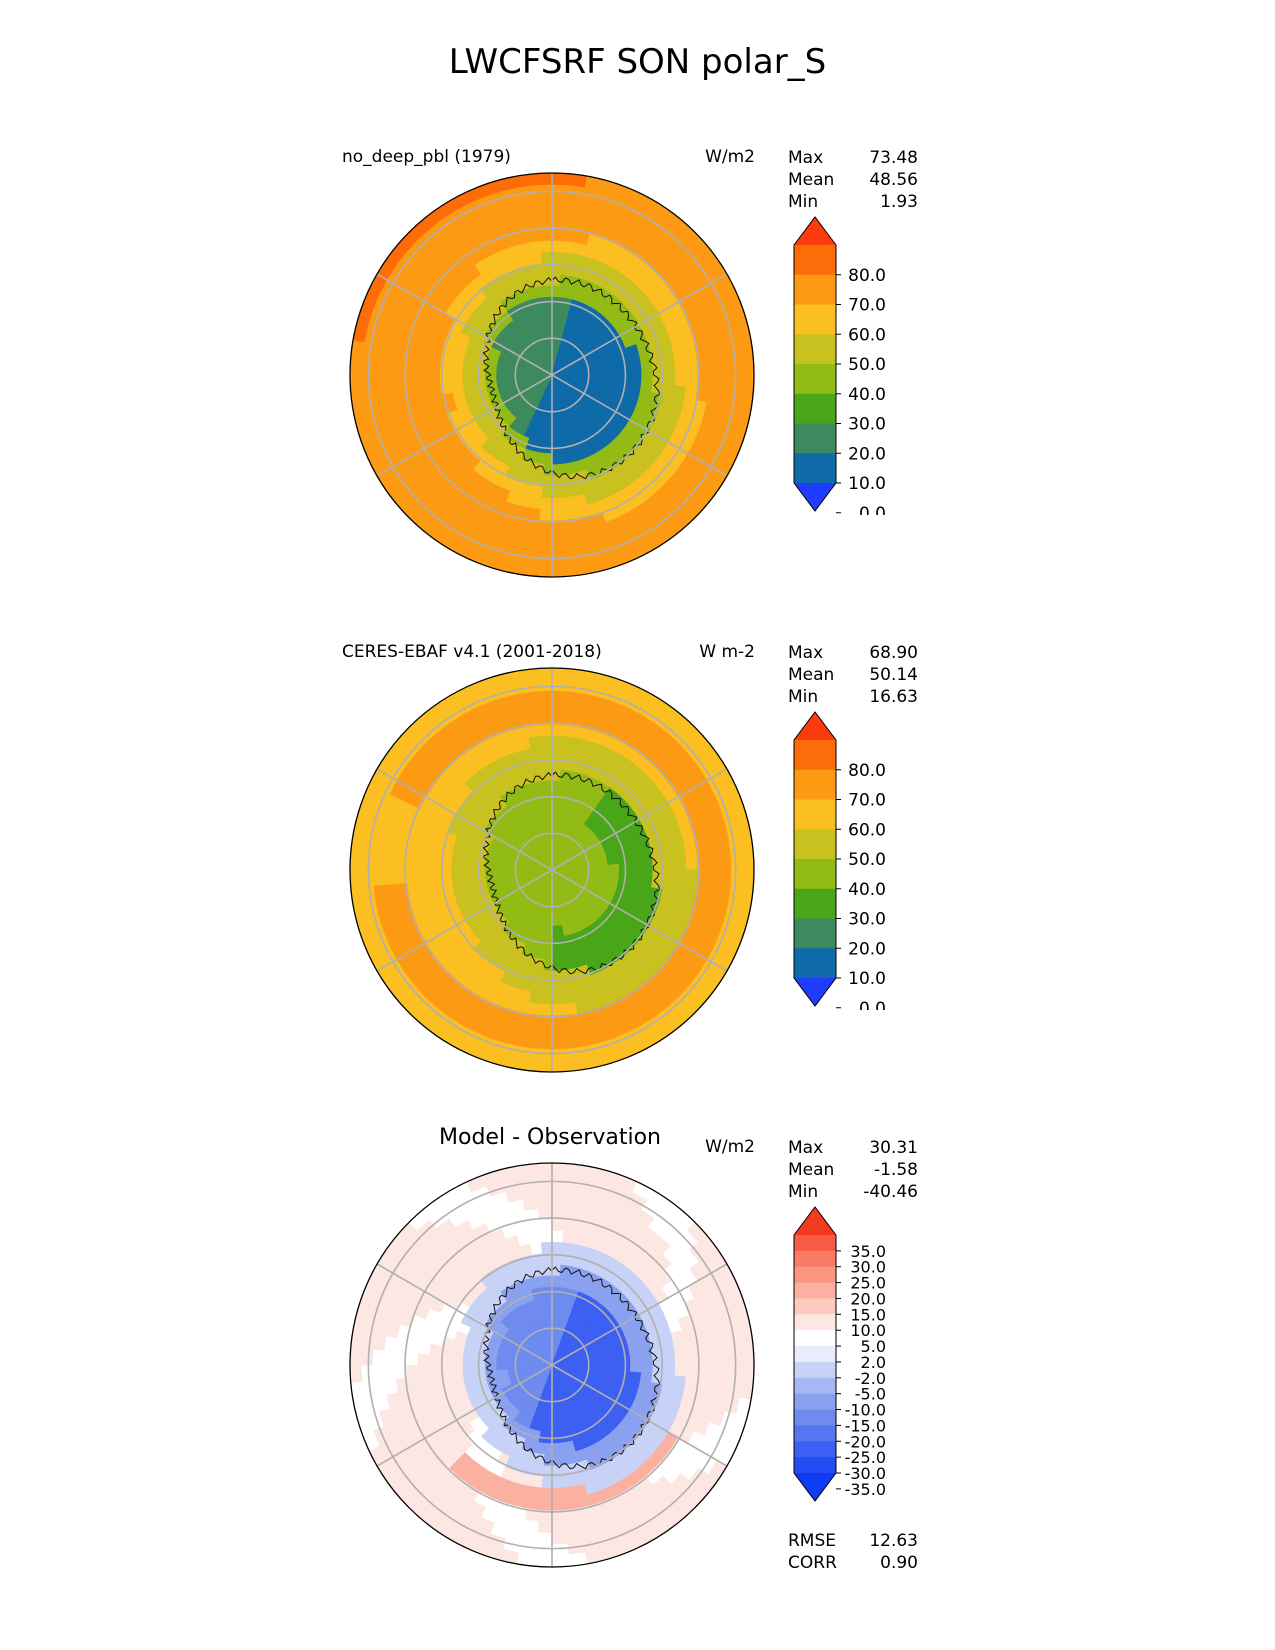  What do you see at coordinates (727, 652) in the screenshot?
I see `panel-units: W m-2` at bounding box center [727, 652].